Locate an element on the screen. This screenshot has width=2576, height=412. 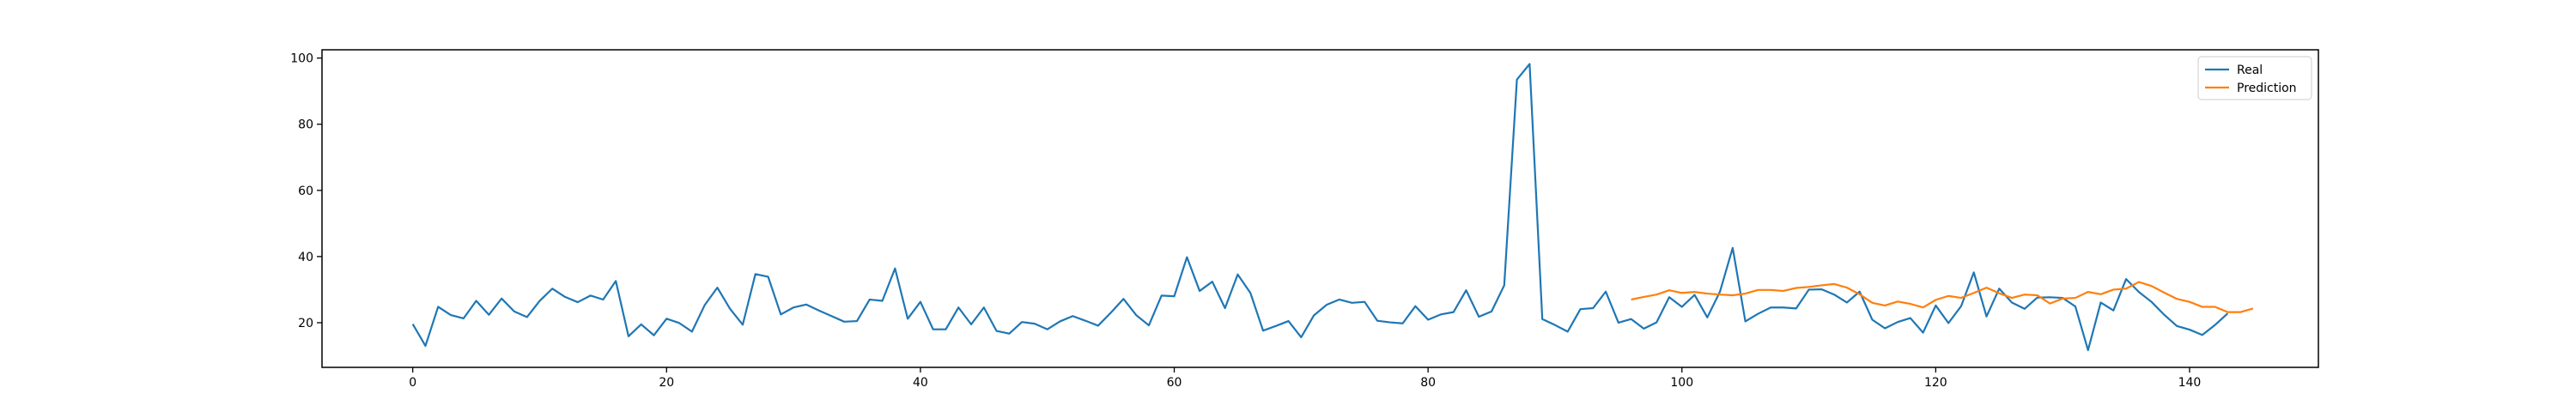
y-tick-label: 60 is located at coordinates (305, 191).